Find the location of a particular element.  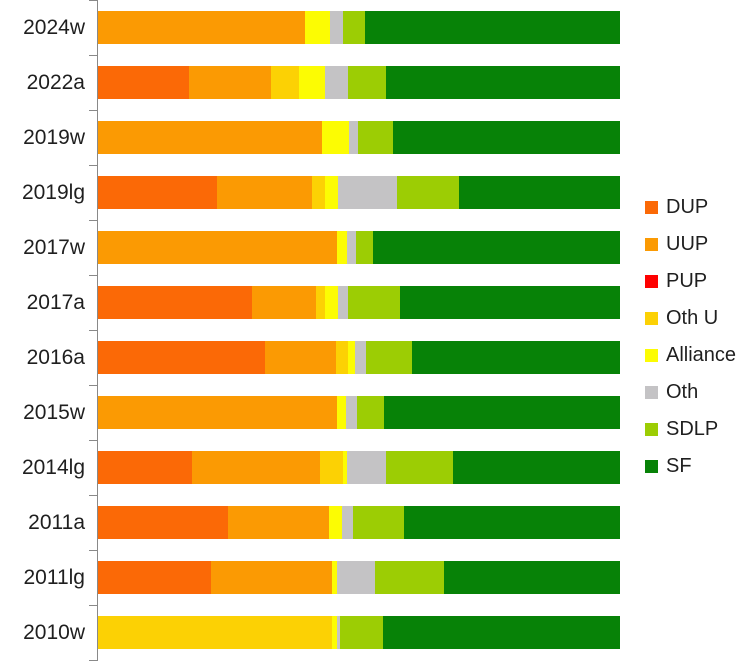

category-label: 2017a is located at coordinates (55, 302).